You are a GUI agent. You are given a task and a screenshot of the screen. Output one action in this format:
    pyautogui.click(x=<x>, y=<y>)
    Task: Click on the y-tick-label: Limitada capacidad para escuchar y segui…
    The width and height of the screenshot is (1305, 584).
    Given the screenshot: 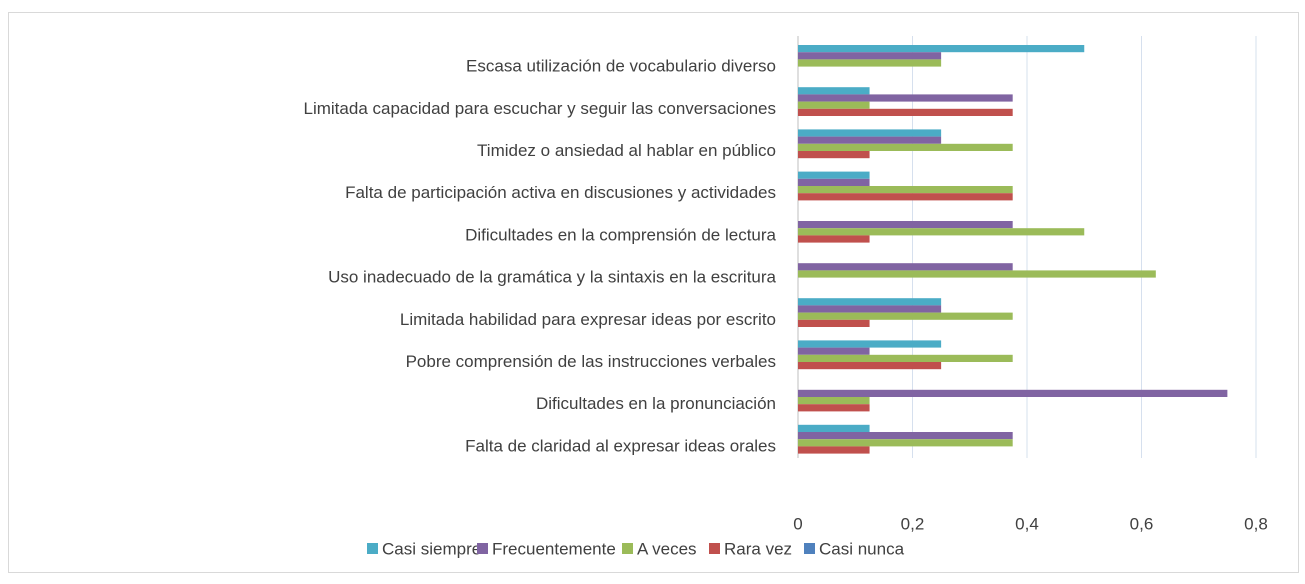 What is the action you would take?
    pyautogui.click(x=540, y=108)
    